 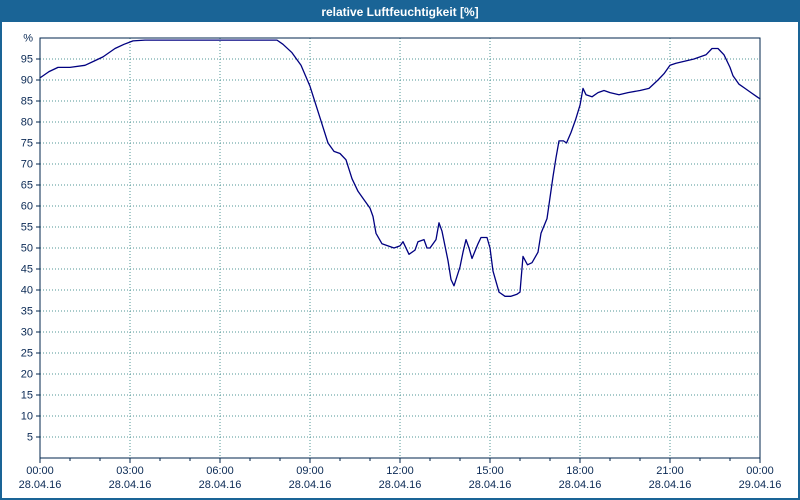 I want to click on svg-text: 80, so click(x=27, y=123).